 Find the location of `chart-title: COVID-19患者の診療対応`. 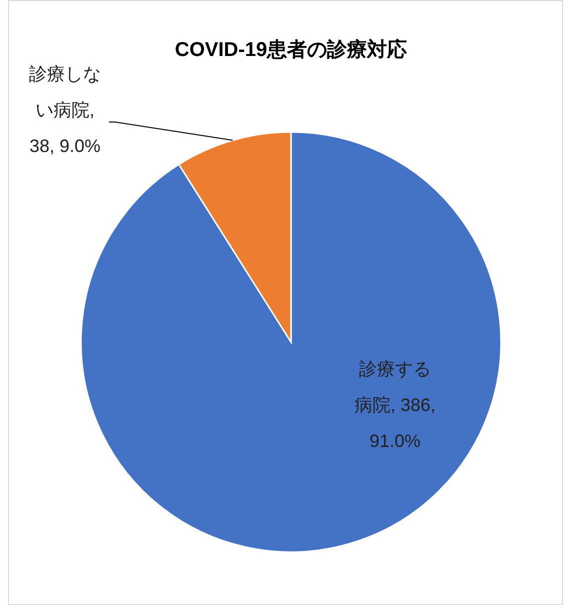

chart-title: COVID-19患者の診療対応 is located at coordinates (291, 49).